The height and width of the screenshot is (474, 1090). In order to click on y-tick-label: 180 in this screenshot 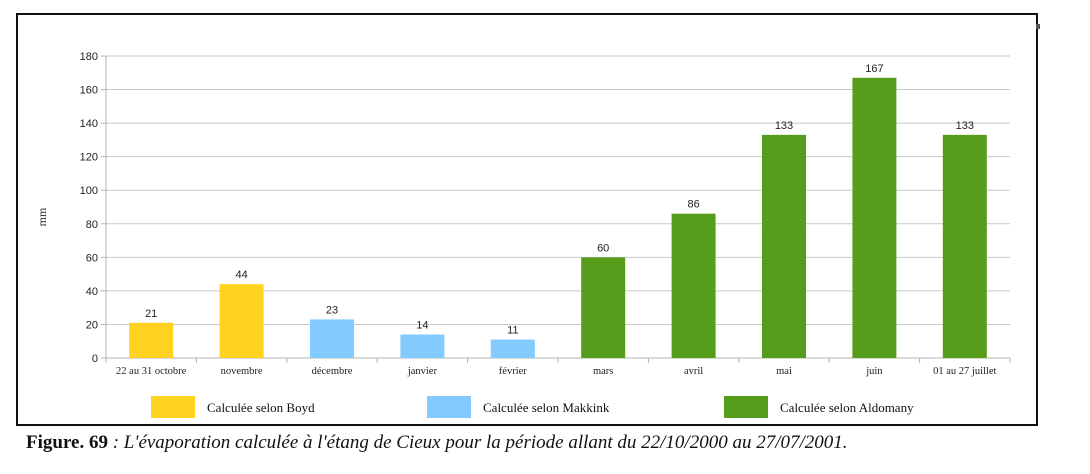, I will do `click(89, 57)`.